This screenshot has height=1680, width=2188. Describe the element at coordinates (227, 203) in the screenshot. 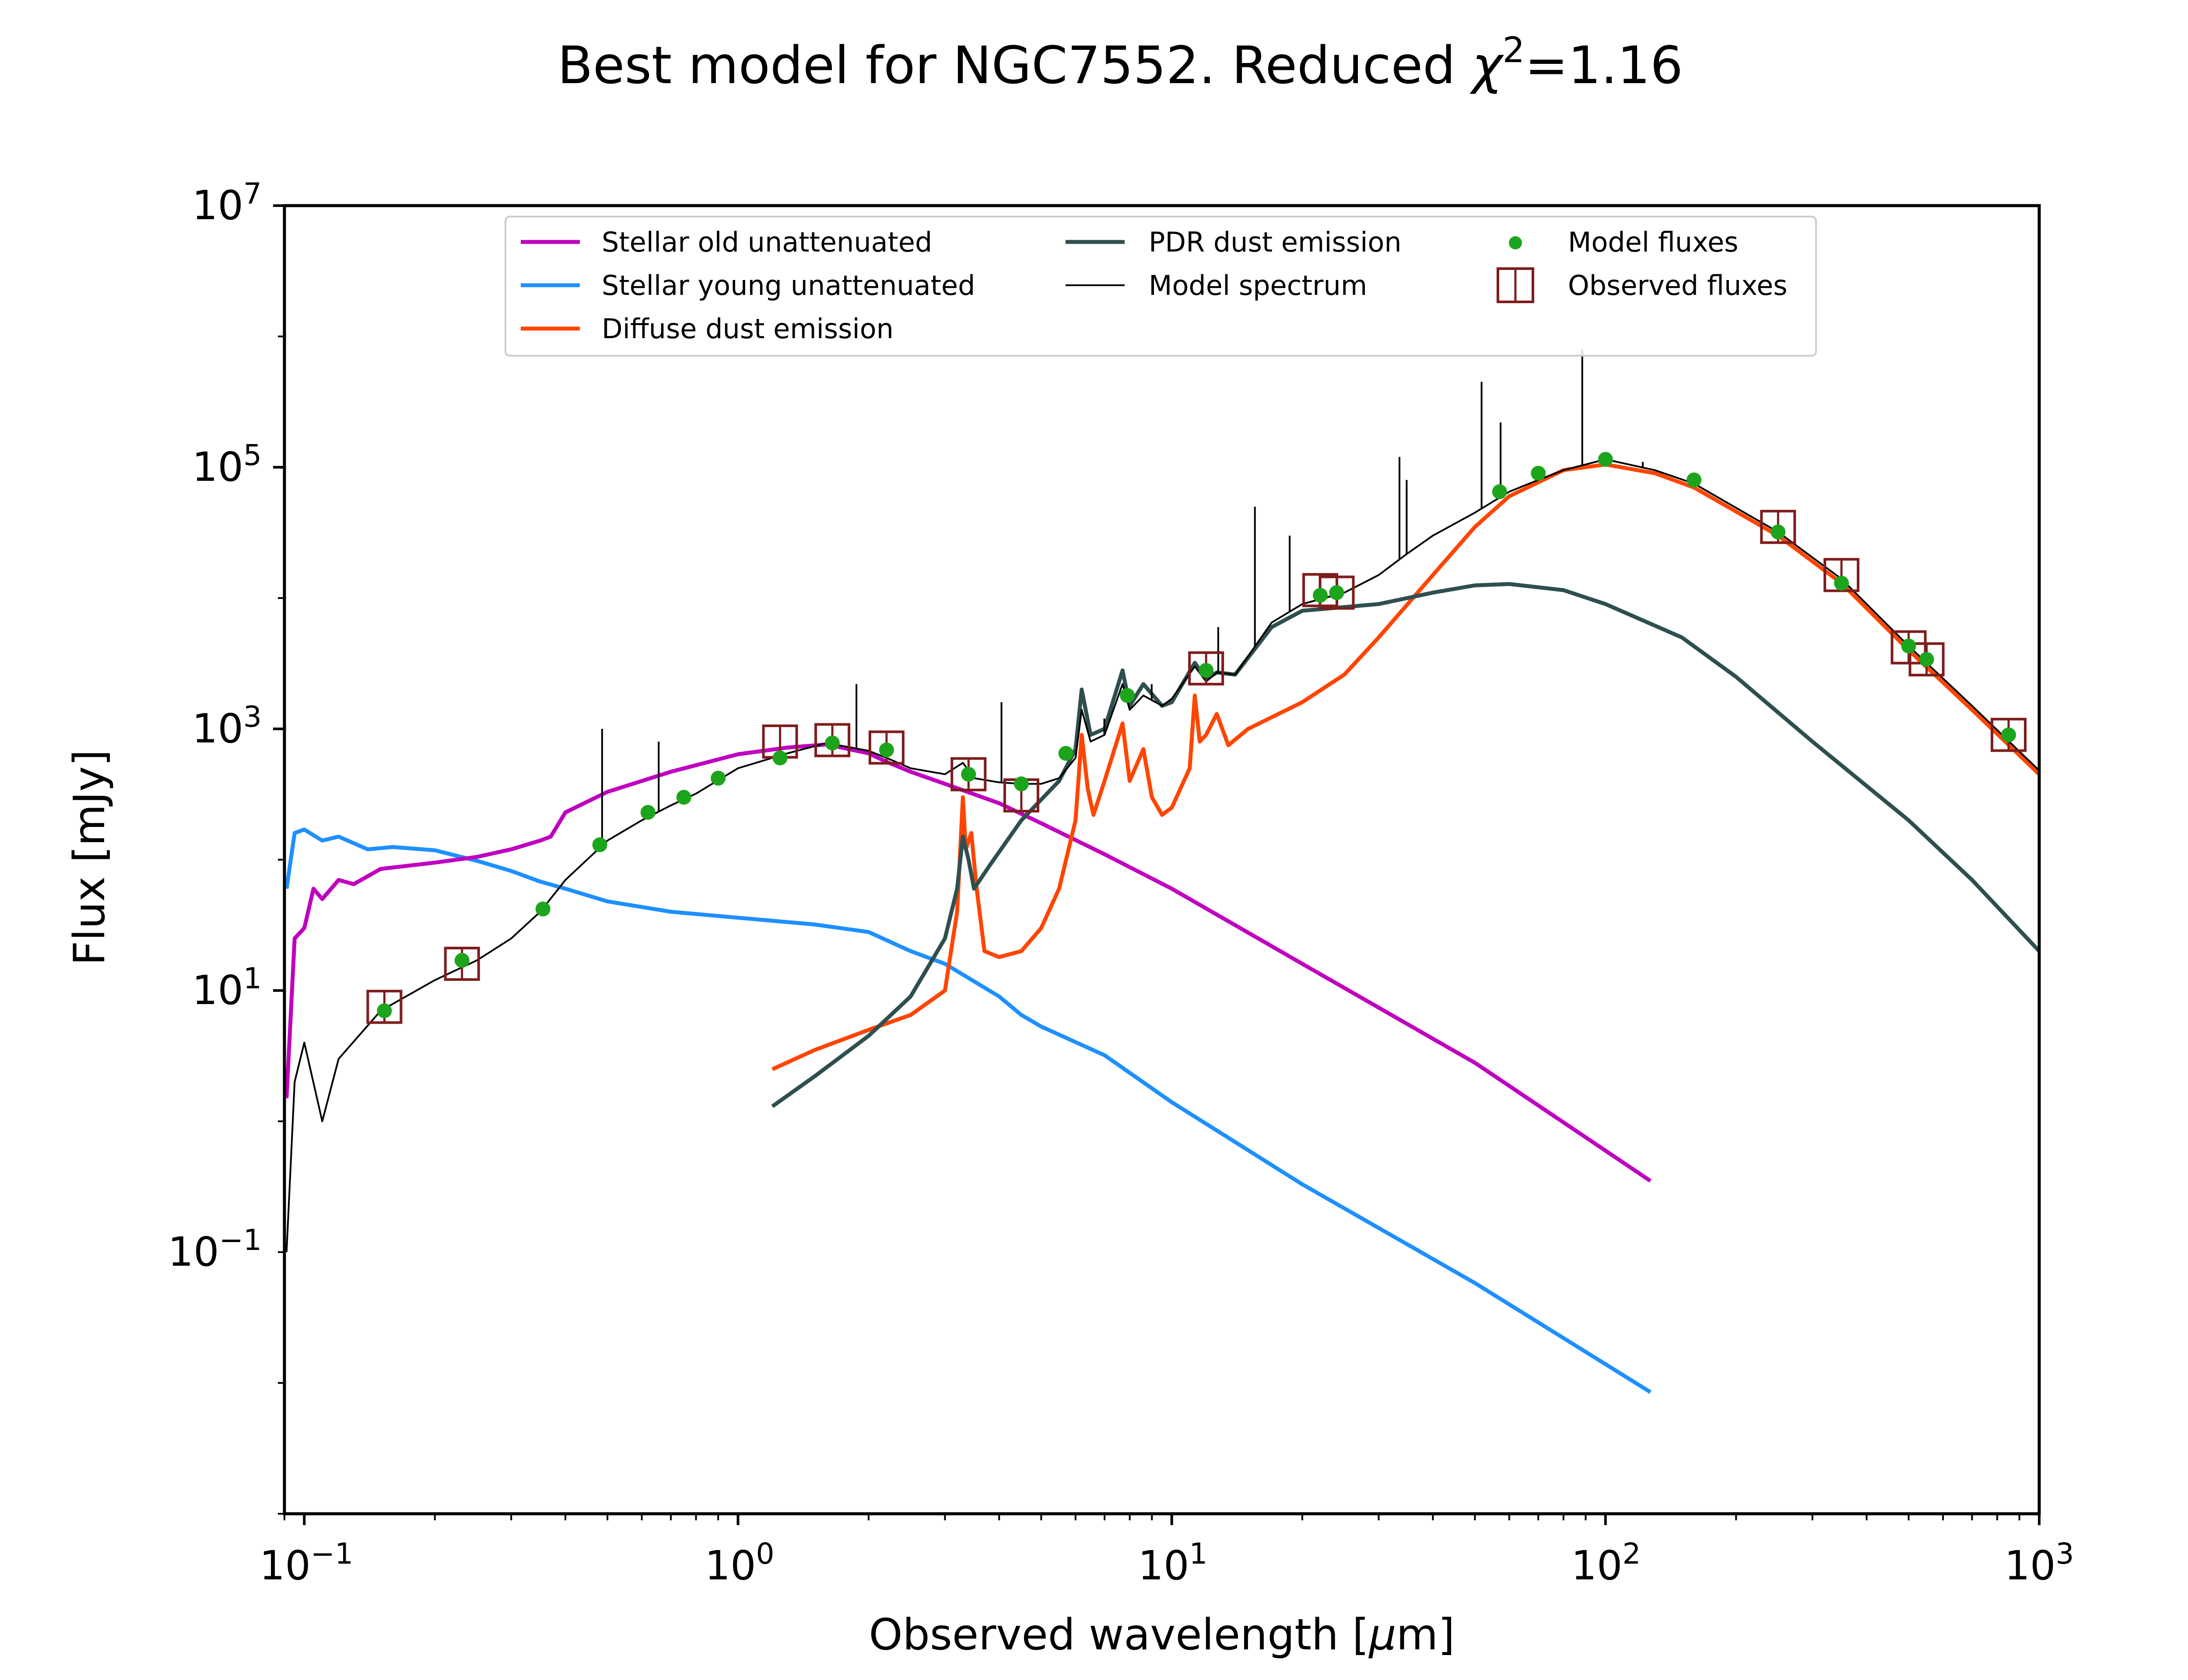

I see `y-tick-label: 10⁷` at that location.